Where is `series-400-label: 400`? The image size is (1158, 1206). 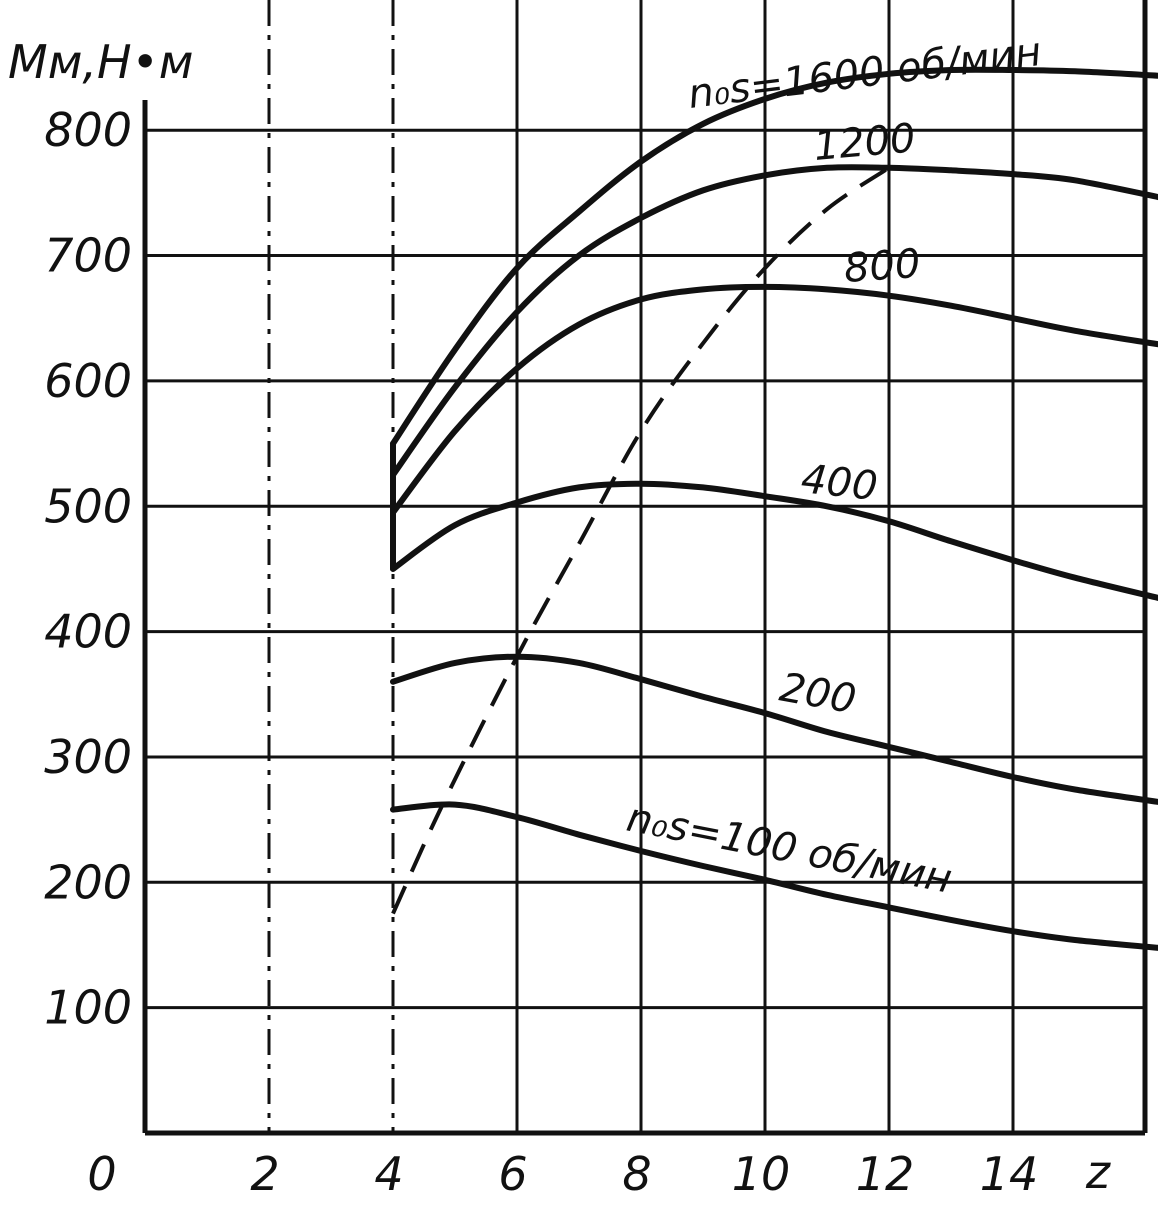 series-400-label: 400 is located at coordinates (839, 483).